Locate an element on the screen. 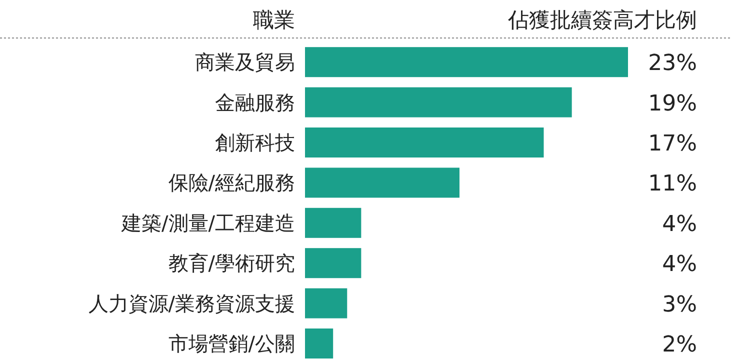 The image size is (732, 364). value-label: 17% is located at coordinates (672, 144).